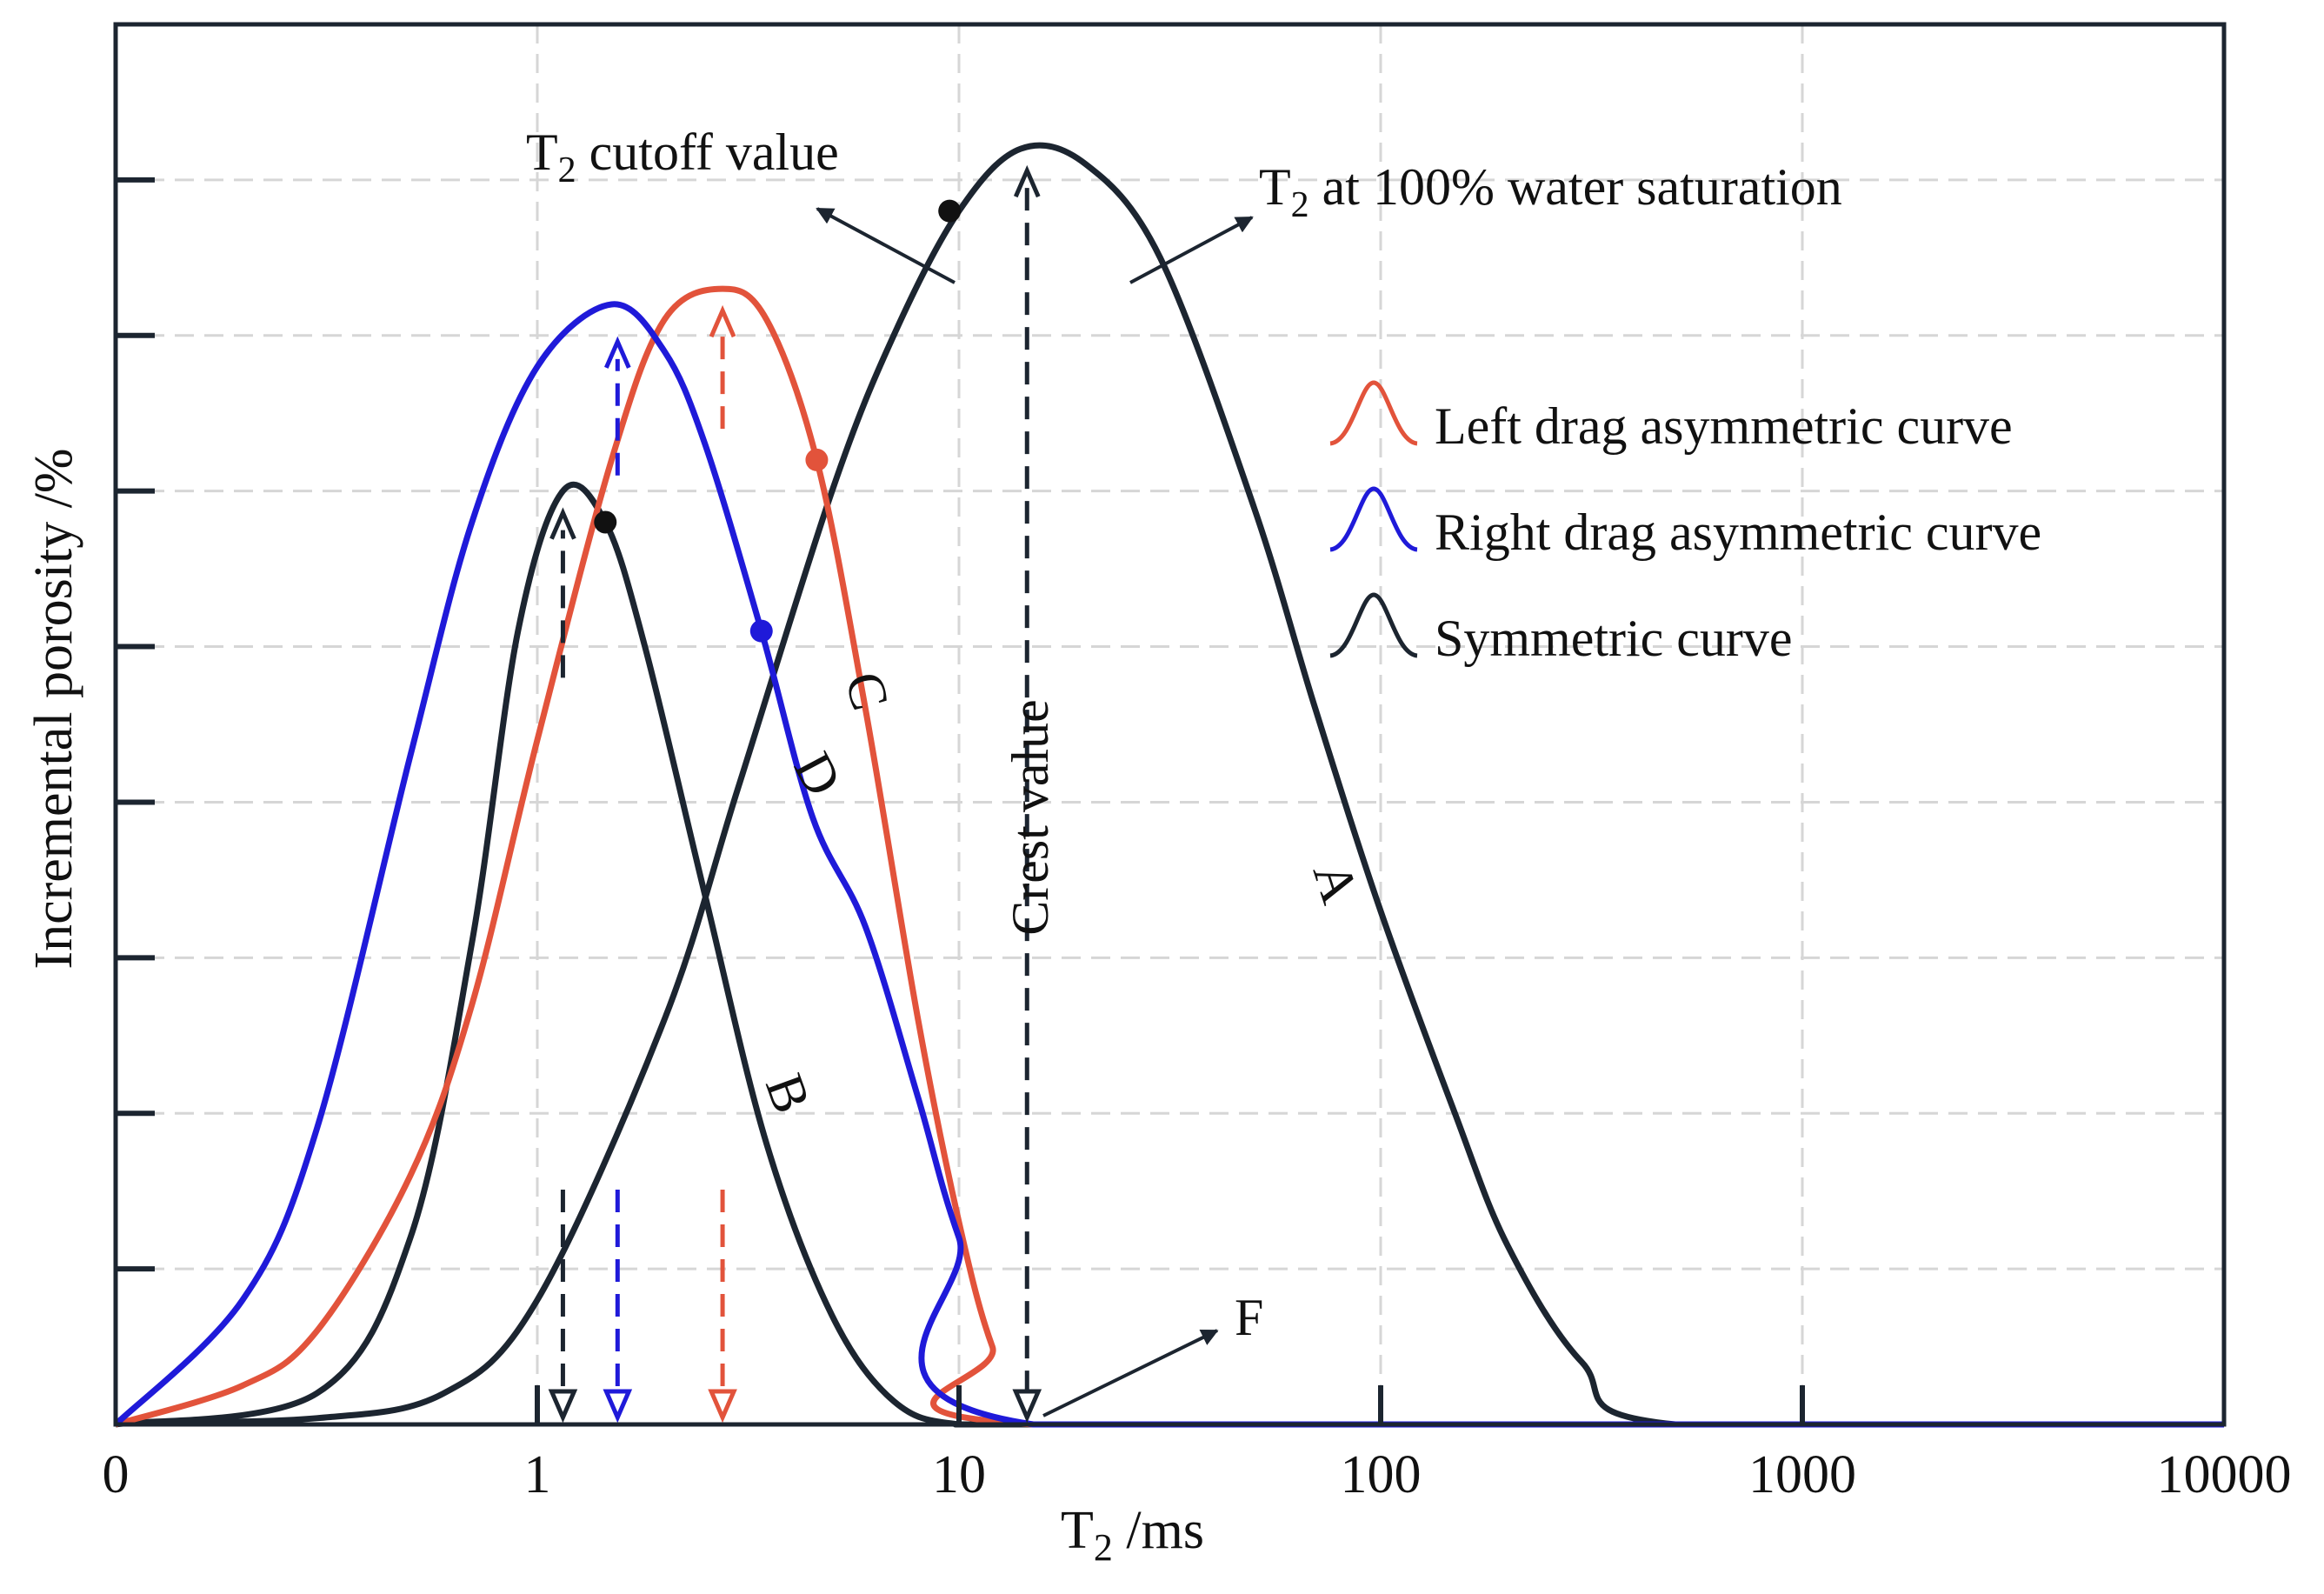 This screenshot has width=2324, height=1594. What do you see at coordinates (1724, 426) in the screenshot?
I see `legend-label-left-drag: Left drag asymmetric curve` at bounding box center [1724, 426].